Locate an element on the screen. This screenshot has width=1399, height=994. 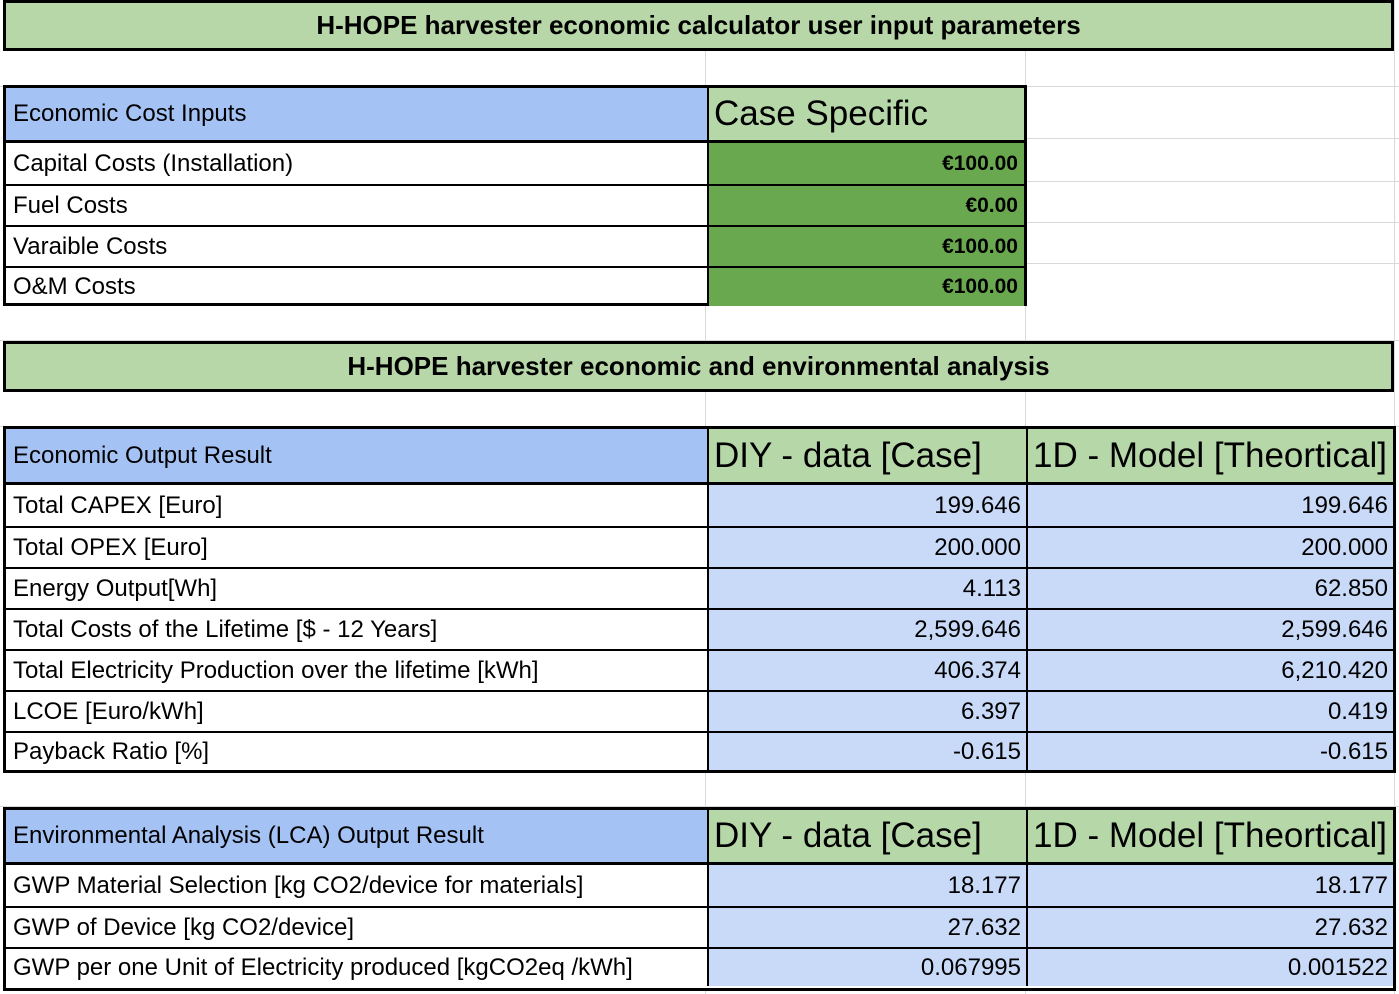
environmental-header-model: 1D - Model [Theortical] is located at coordinates (1209, 836).